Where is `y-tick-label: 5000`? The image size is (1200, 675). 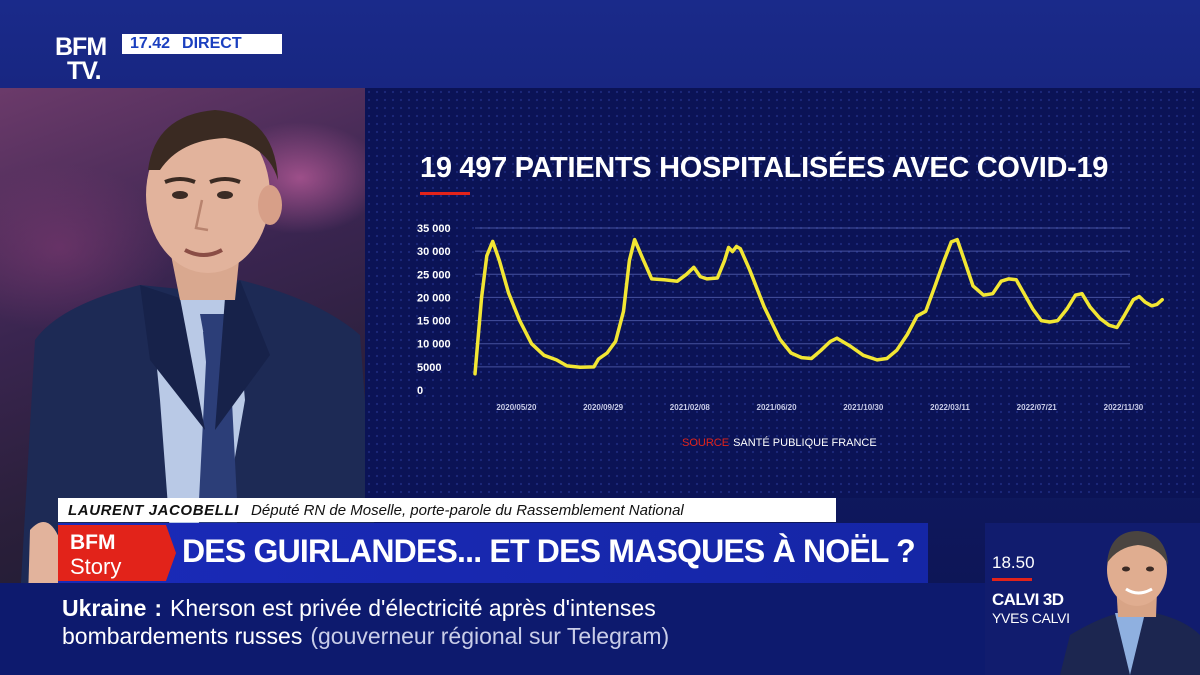
y-tick-label: 5000 is located at coordinates (429, 368).